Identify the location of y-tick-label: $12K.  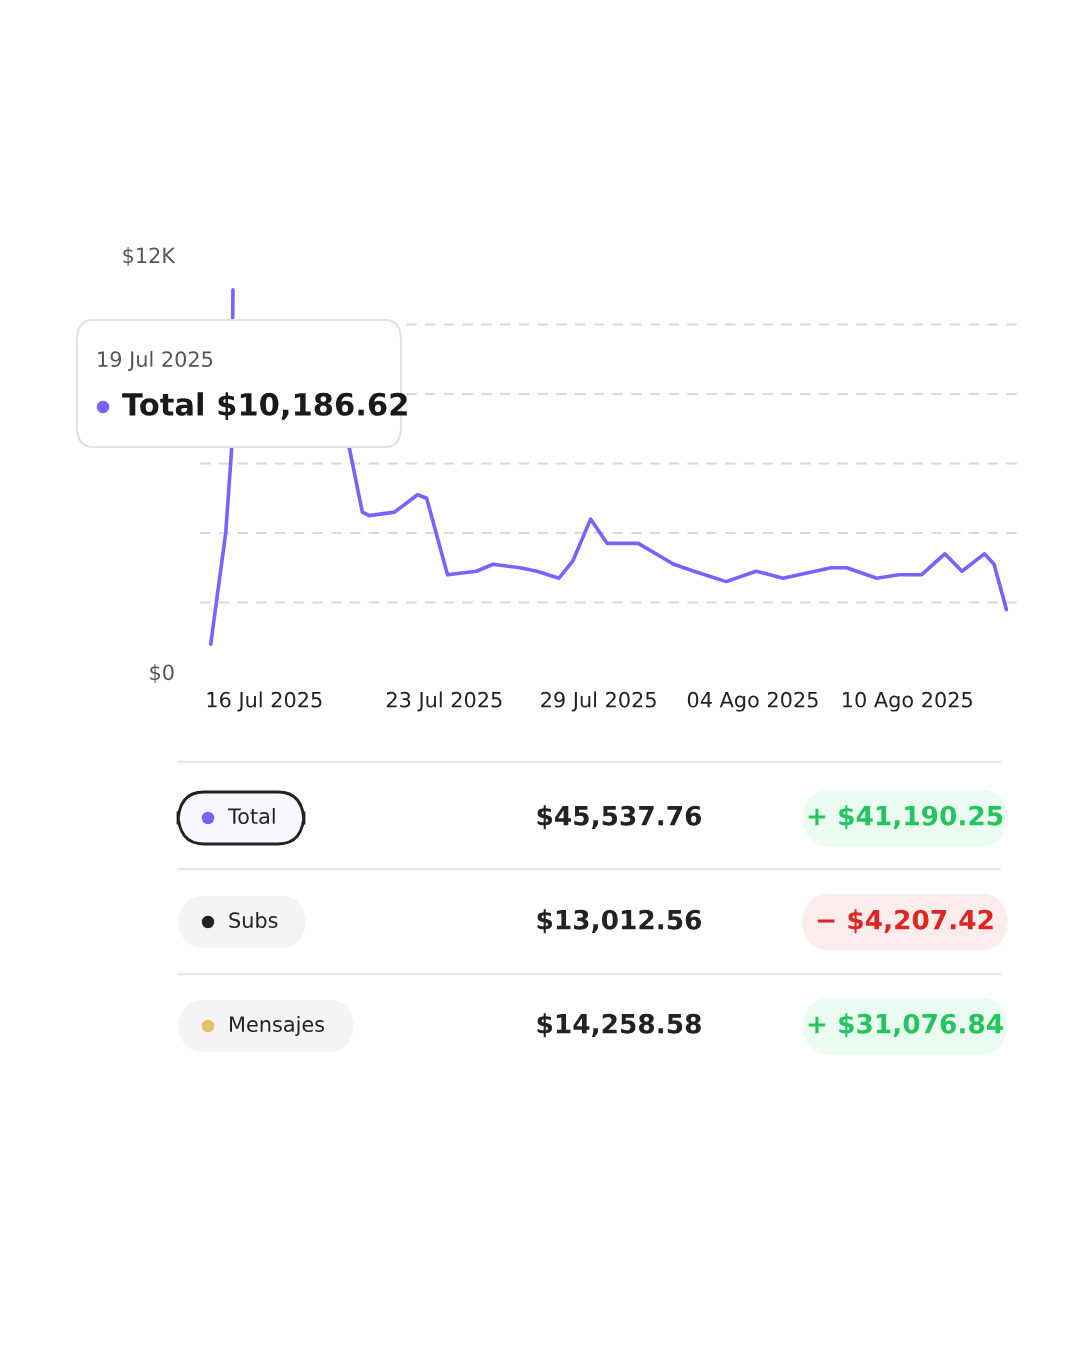
(149, 256).